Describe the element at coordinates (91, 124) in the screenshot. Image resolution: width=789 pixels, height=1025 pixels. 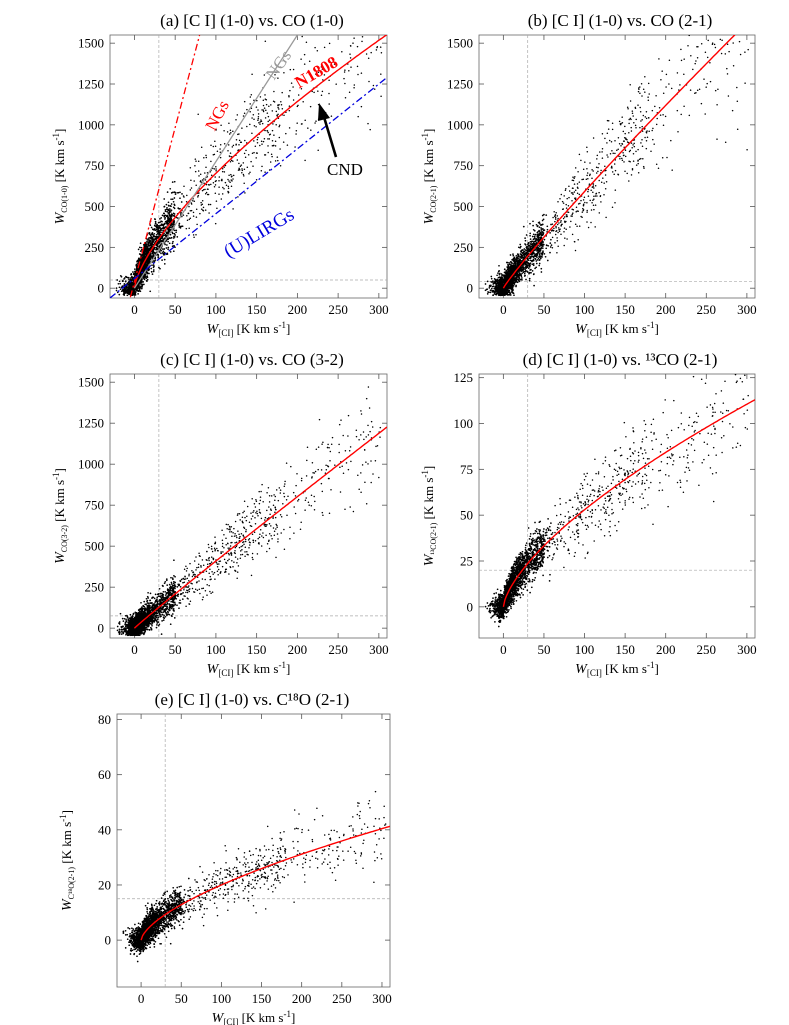
I see `y-tick-label: 1000` at that location.